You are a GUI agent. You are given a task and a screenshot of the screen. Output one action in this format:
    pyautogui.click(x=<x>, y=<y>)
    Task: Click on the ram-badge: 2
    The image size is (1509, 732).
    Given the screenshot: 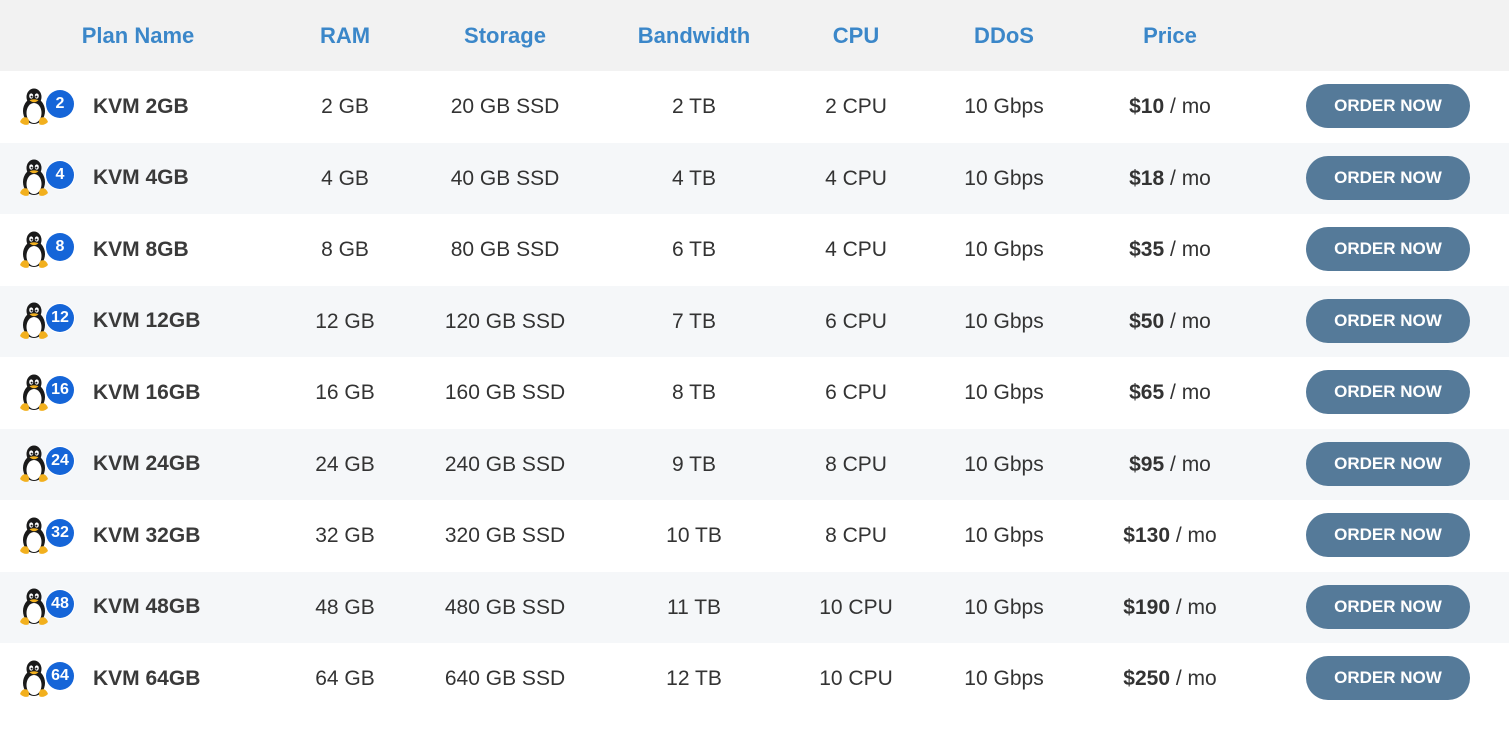 What is the action you would take?
    pyautogui.click(x=60, y=103)
    